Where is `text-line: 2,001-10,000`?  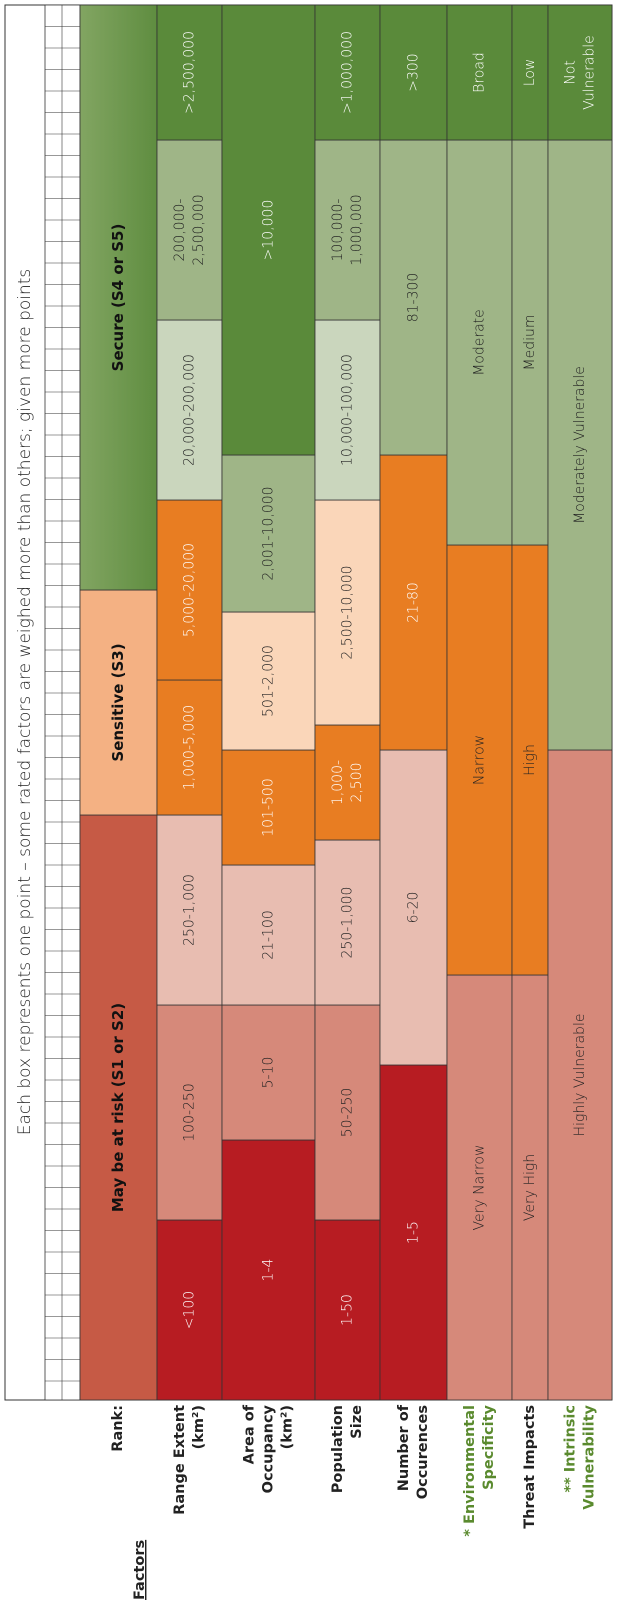 text-line: 2,001-10,000 is located at coordinates (269, 533).